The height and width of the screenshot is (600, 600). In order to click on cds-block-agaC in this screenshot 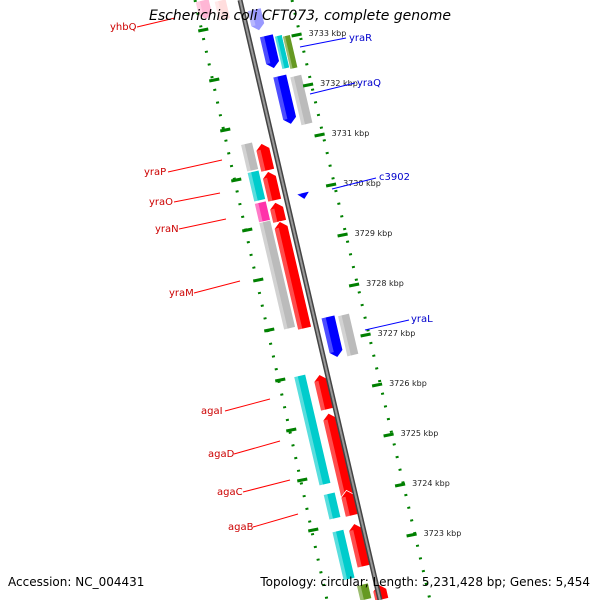, I will do `click(332, 506)`.